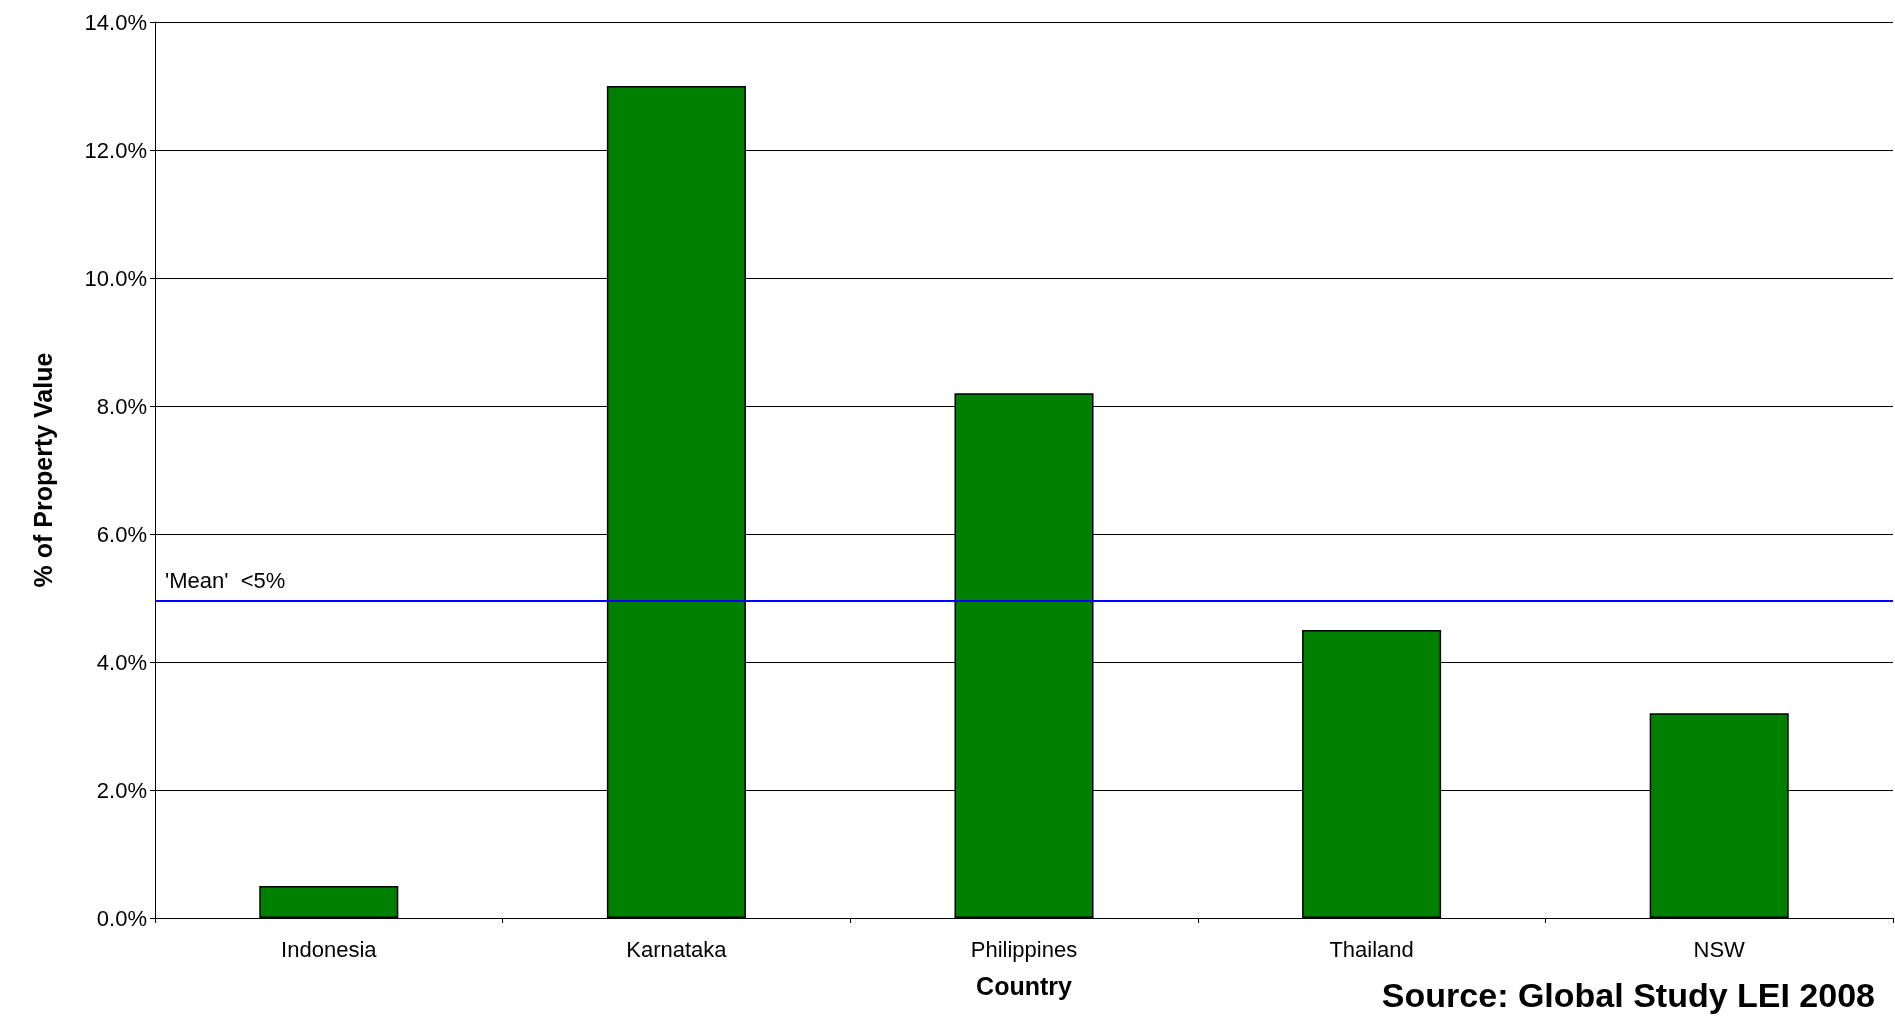  Describe the element at coordinates (115, 22) in the screenshot. I see `y-tick-label: 14.0%` at that location.